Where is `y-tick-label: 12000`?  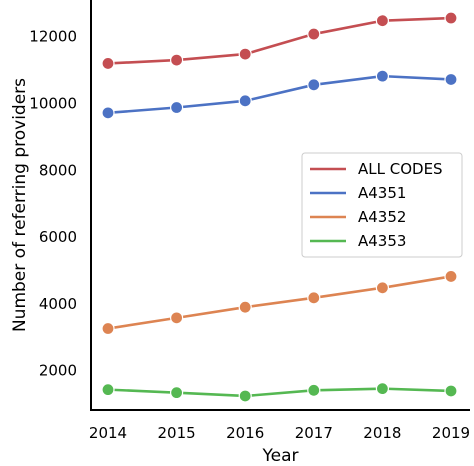
y-tick-label: 12000 is located at coordinates (53, 37).